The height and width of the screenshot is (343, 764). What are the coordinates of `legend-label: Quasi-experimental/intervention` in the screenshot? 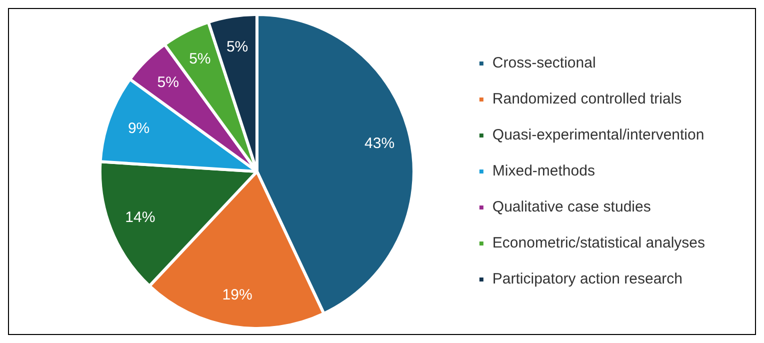 It's located at (598, 135).